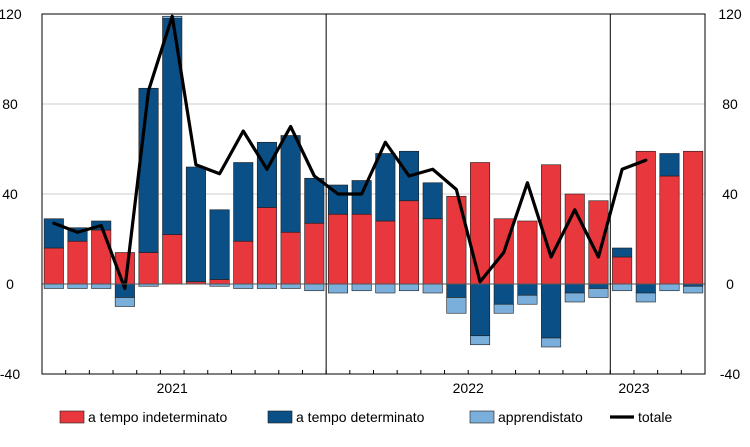 The image size is (750, 447). I want to click on y-tick-left-80: 80, so click(10, 104).